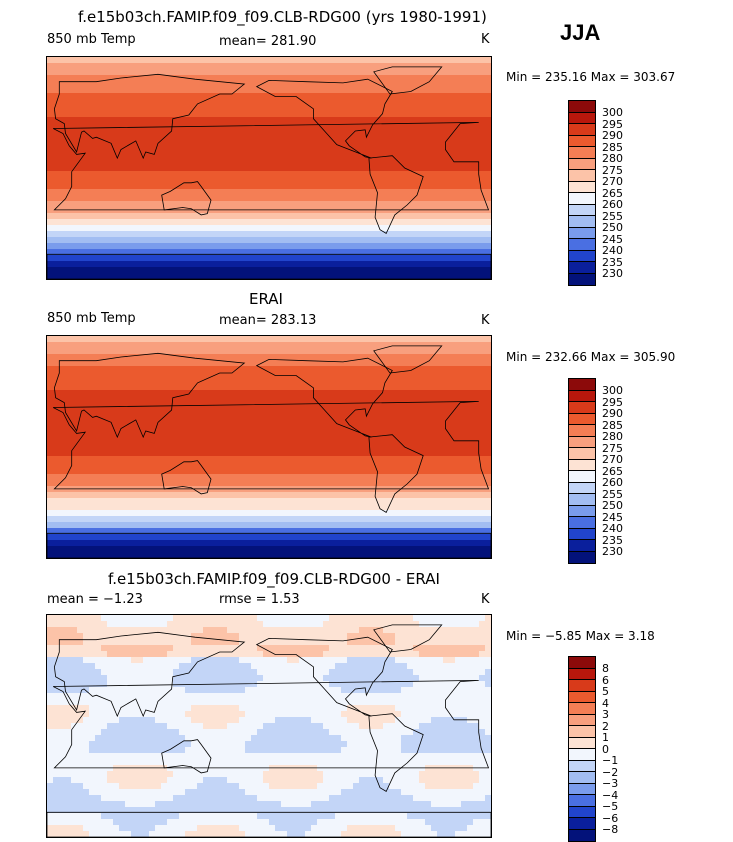 The width and height of the screenshot is (733, 842). I want to click on colorbar-label: 6, so click(605, 680).